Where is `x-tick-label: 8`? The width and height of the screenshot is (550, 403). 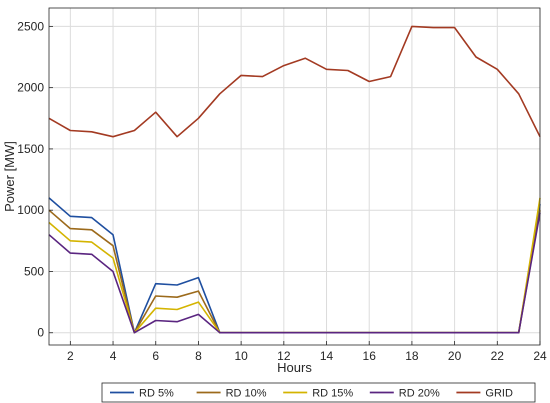 x-tick-label: 8 is located at coordinates (198, 356).